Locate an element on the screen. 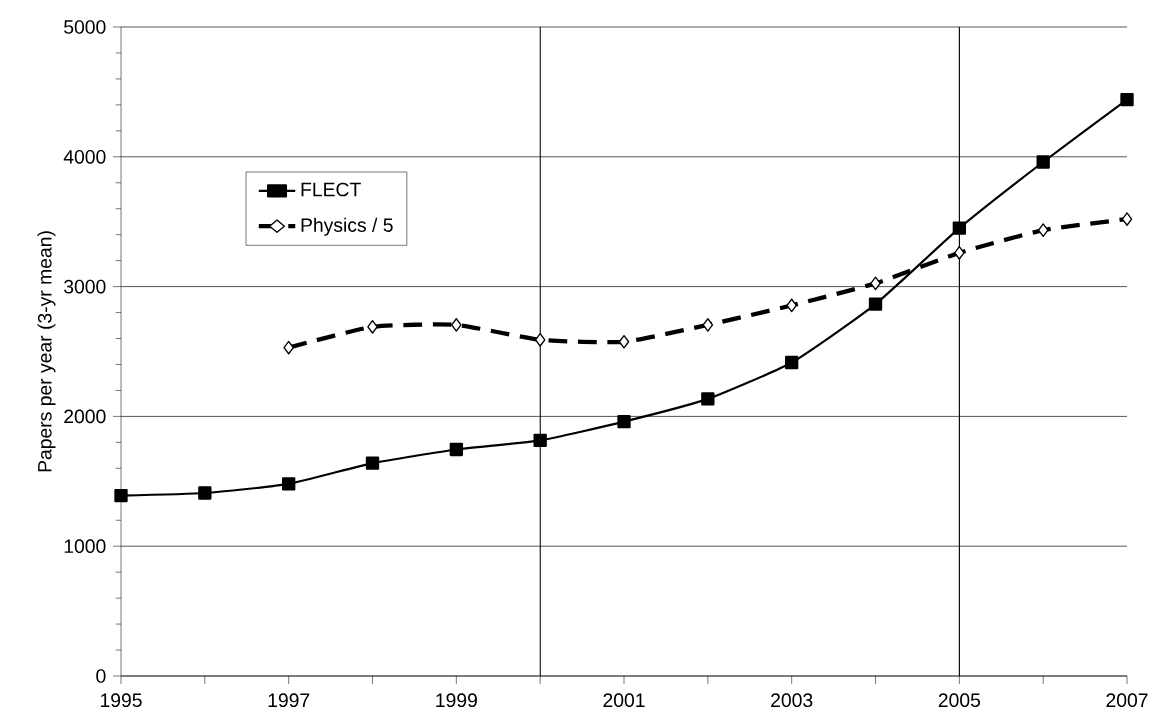  x-tick-label: 1999 is located at coordinates (456, 700).